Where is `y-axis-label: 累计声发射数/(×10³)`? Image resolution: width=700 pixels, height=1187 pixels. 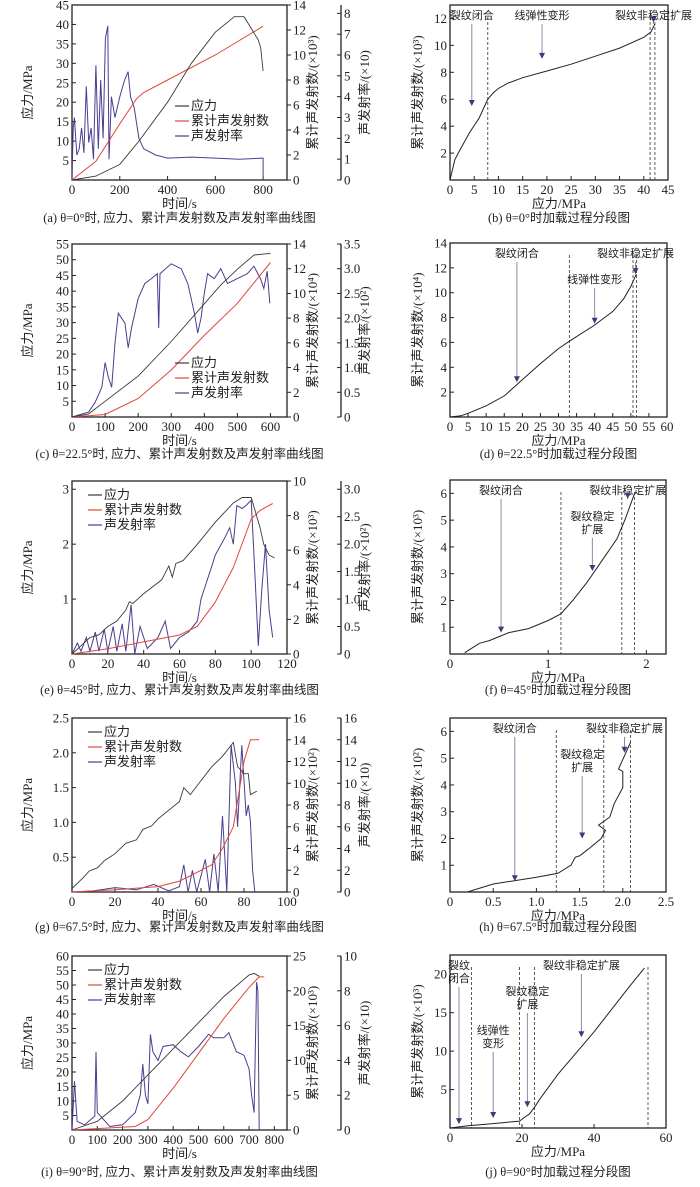 y-axis-label: 累计声发射数/(×10³) is located at coordinates (417, 567).